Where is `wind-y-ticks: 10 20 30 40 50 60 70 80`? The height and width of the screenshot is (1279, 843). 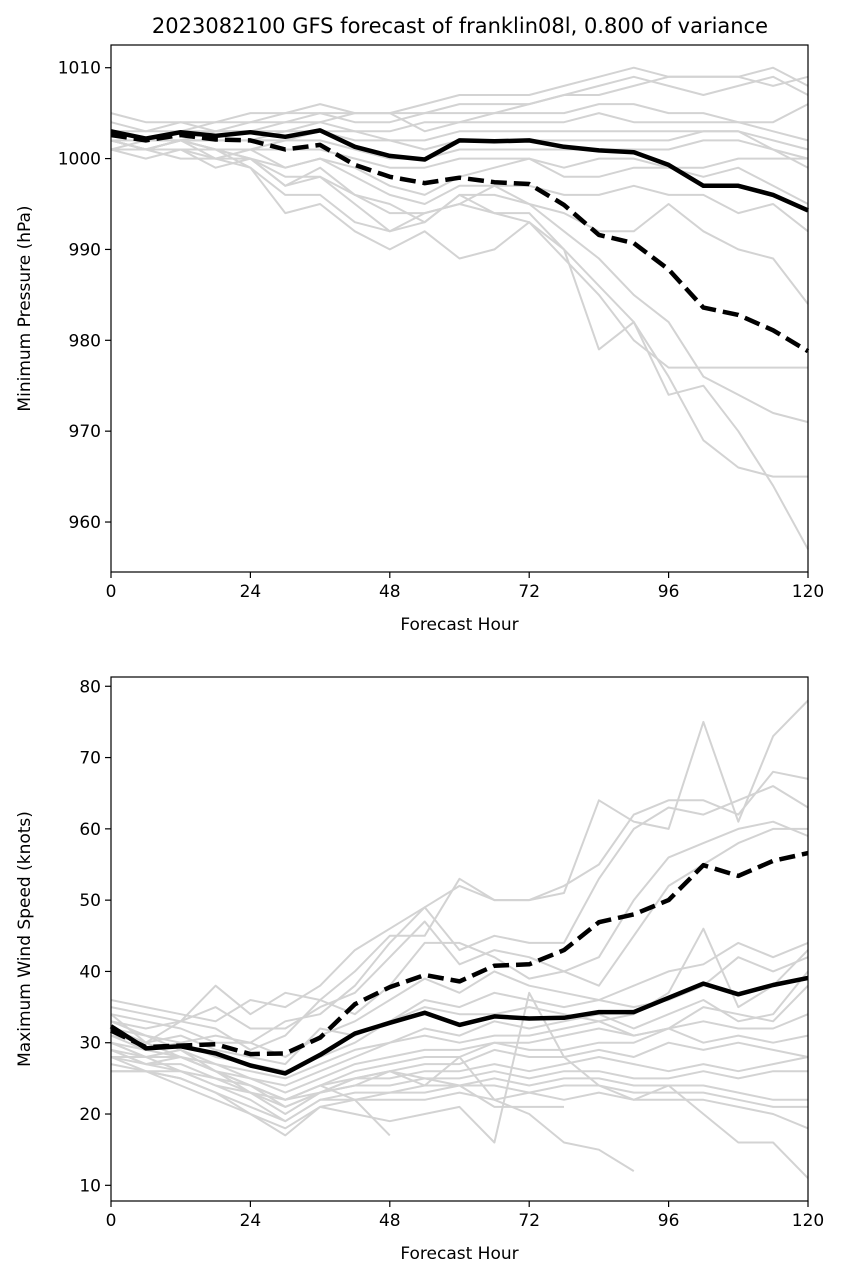
wind-y-ticks: 10 20 30 40 50 60 70 80 is located at coordinates (95, 936).